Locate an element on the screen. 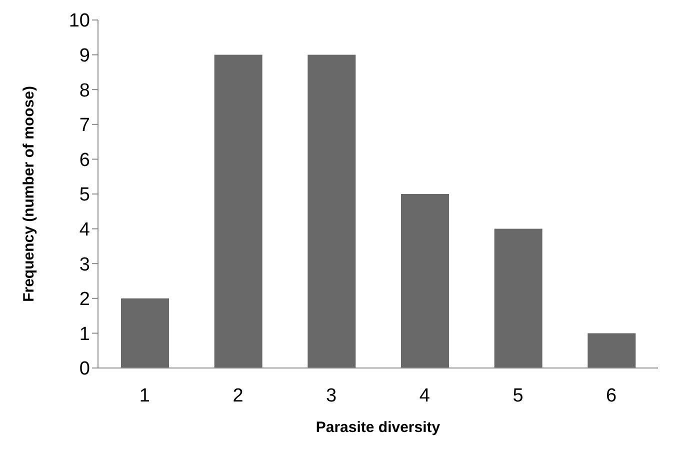 This screenshot has height=455, width=675. x-axis-title: Parasite diversity is located at coordinates (378, 427).